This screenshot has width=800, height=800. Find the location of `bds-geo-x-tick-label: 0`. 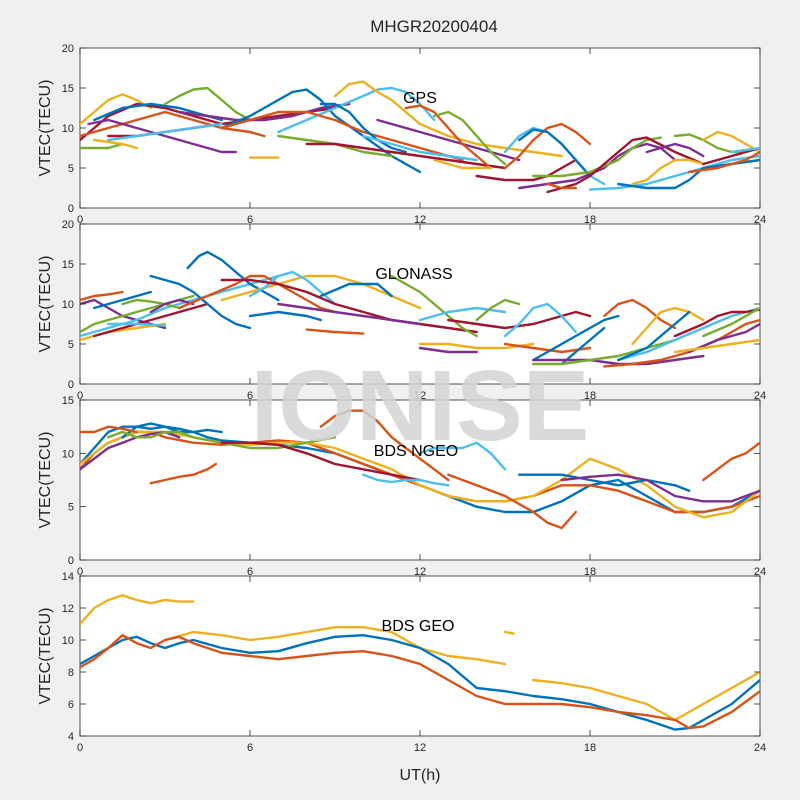

bds-geo-x-tick-label: 0 is located at coordinates (80, 748).